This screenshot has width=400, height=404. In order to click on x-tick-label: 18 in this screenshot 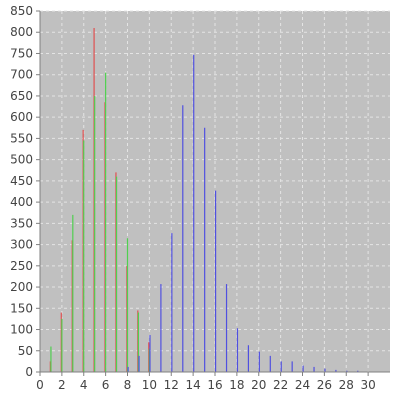, I will do `click(236, 385)`.